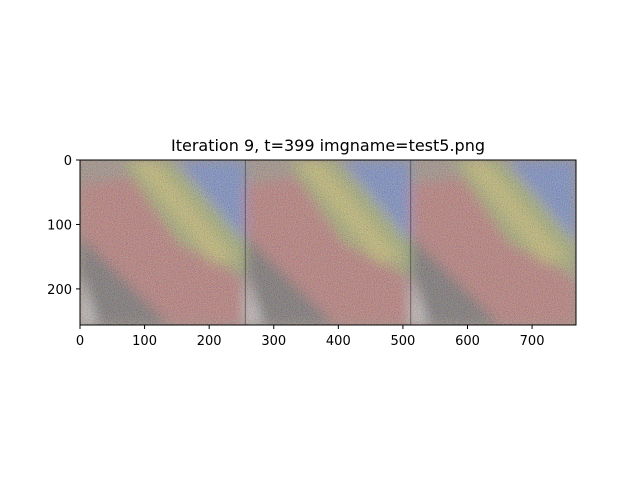 The width and height of the screenshot is (640, 480). Describe the element at coordinates (532, 341) in the screenshot. I see `x-tick-label: 700` at that location.